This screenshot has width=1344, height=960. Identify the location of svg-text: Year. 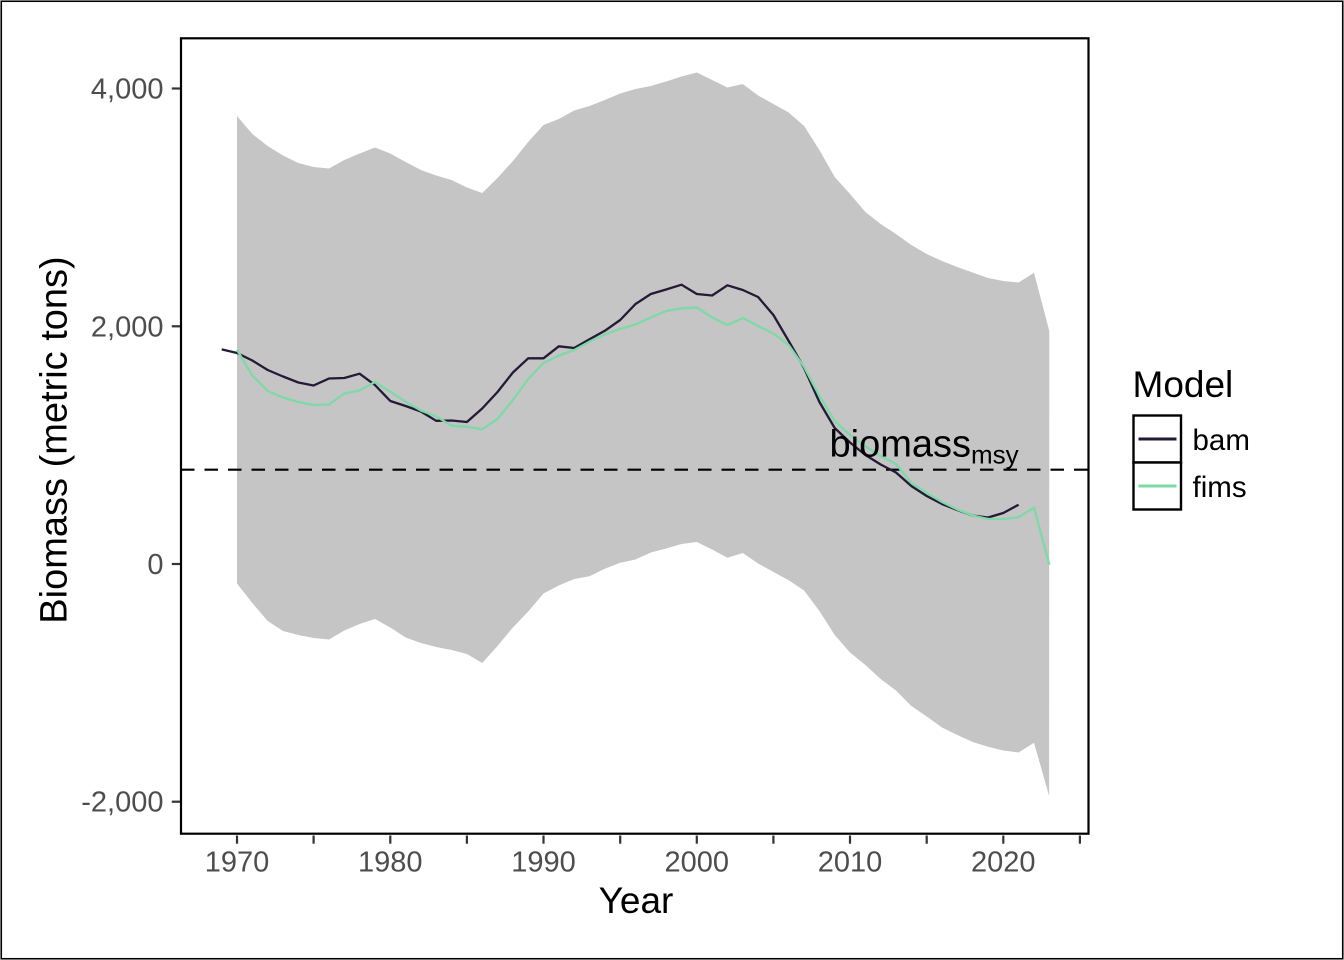
(636, 900).